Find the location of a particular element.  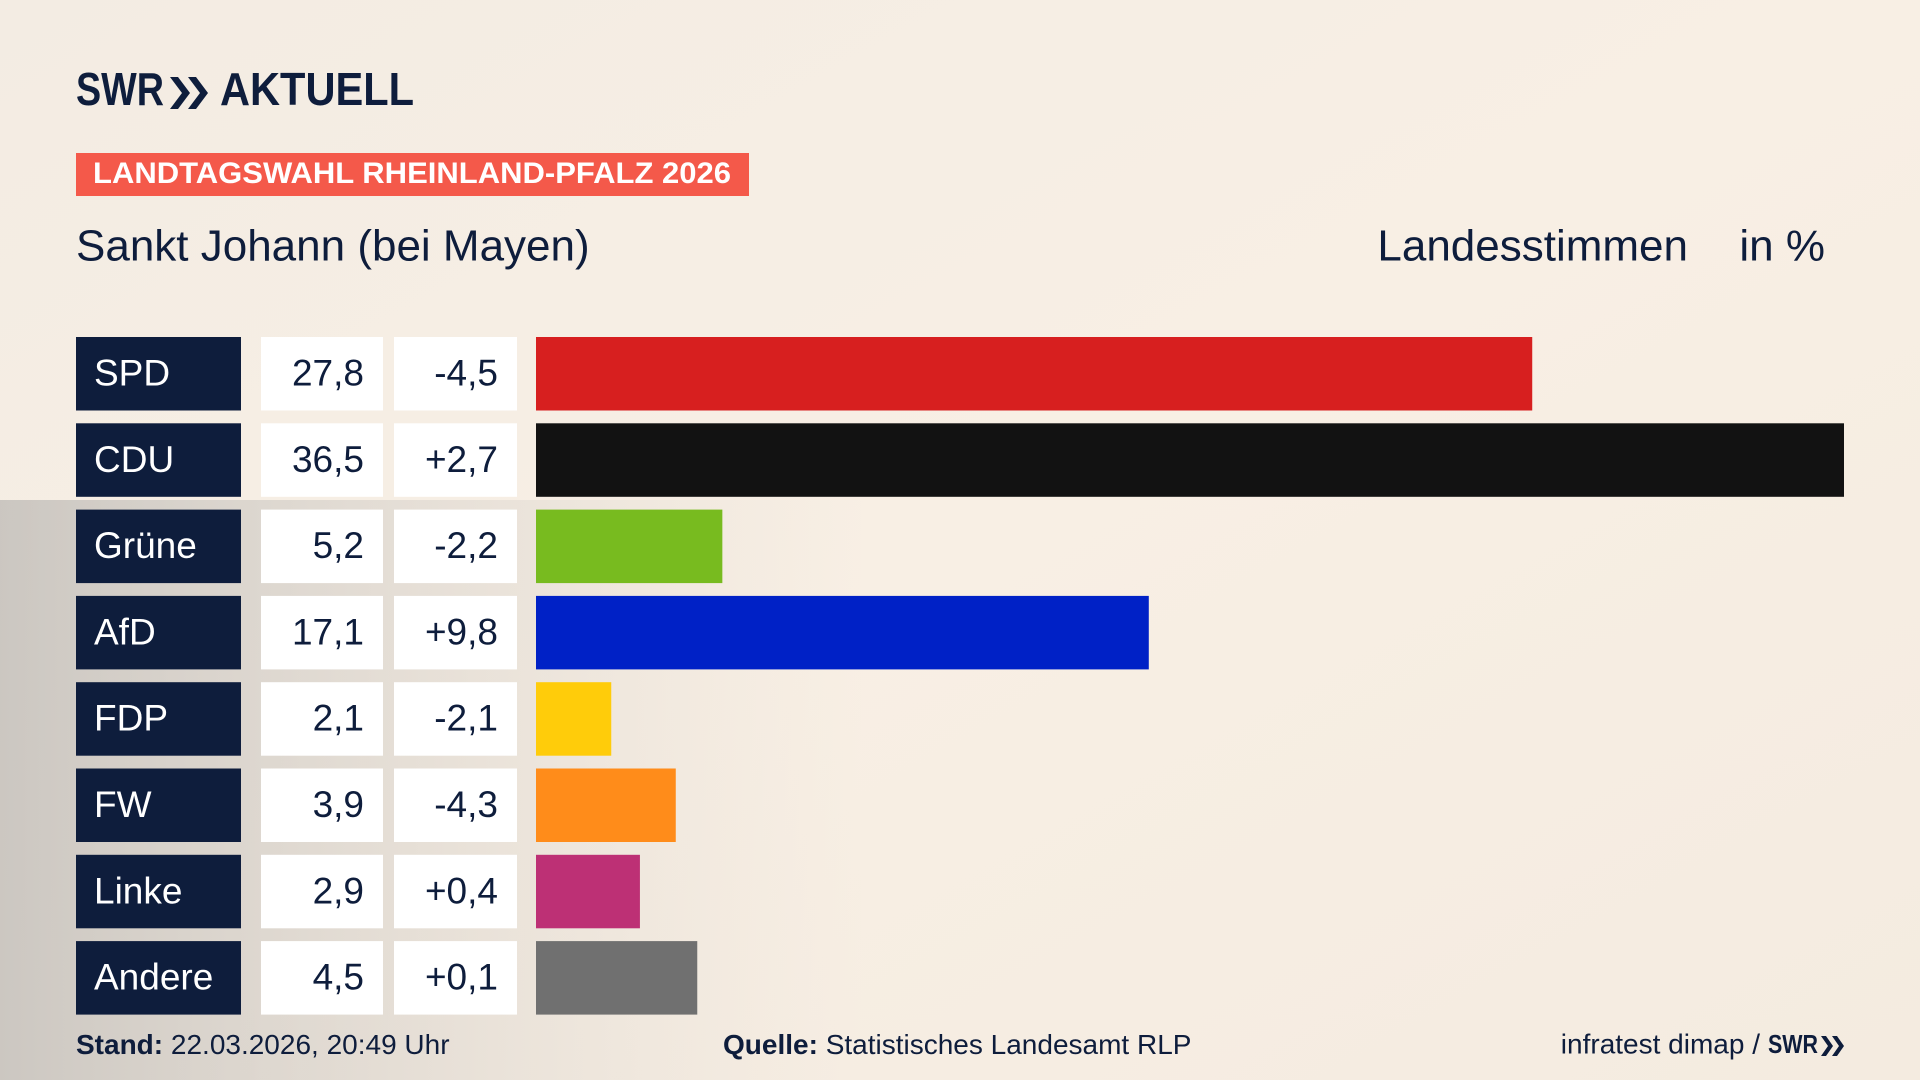

chart-title: Sankt Johann (bei Mayen) is located at coordinates (333, 246).